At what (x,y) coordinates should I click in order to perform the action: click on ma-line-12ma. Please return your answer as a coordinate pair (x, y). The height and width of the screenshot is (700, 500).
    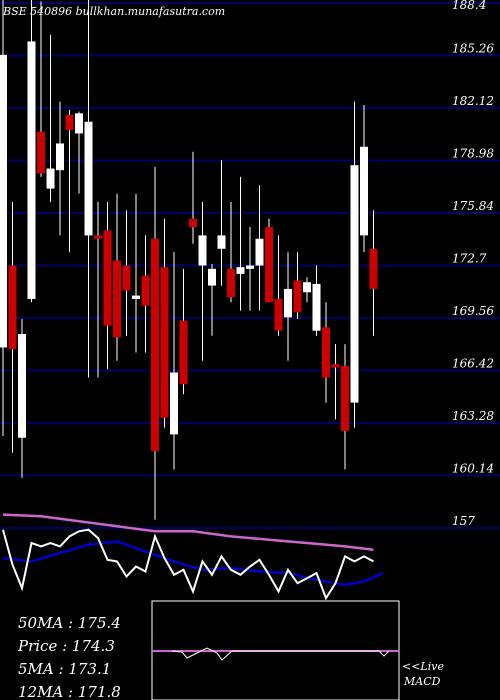
    Looking at the image, I should click on (193, 563).